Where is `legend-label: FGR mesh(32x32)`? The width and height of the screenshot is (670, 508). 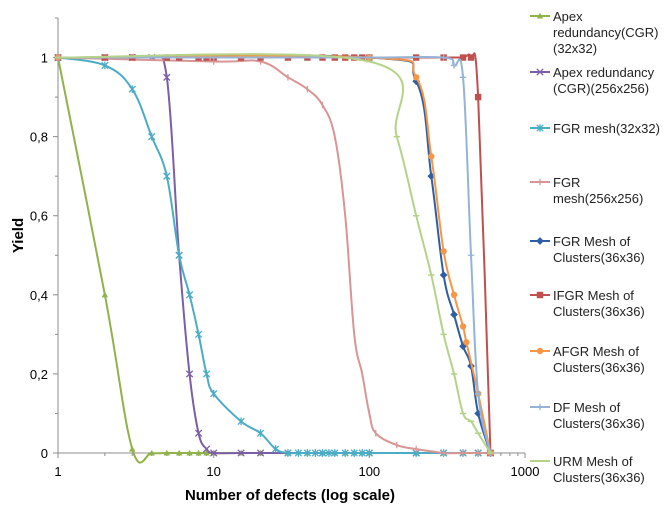 legend-label: FGR mesh(32x32) is located at coordinates (606, 128).